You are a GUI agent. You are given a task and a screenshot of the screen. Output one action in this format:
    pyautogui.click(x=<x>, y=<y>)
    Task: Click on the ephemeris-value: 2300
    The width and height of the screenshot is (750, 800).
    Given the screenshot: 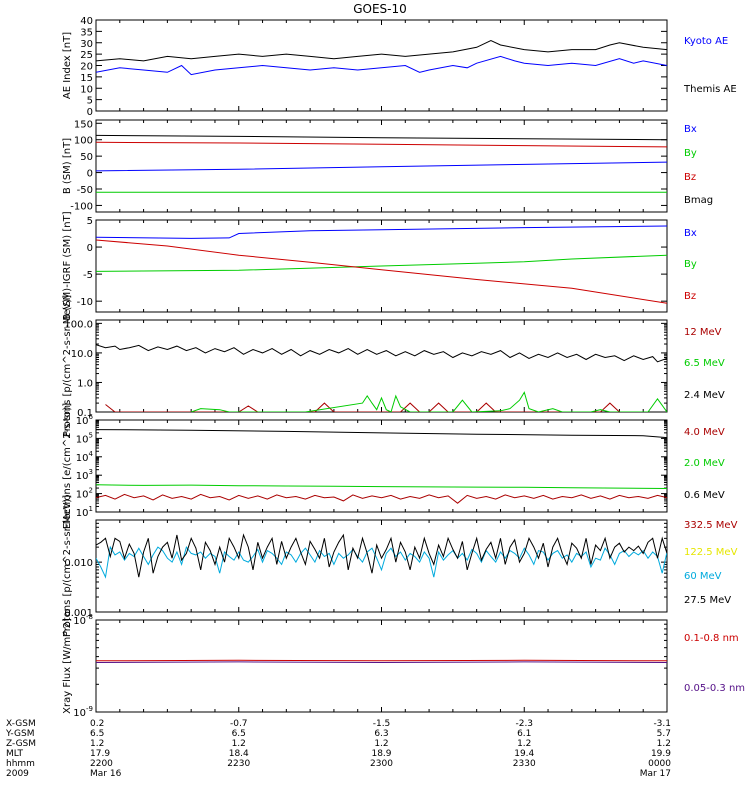 What is the action you would take?
    pyautogui.click(x=381, y=764)
    